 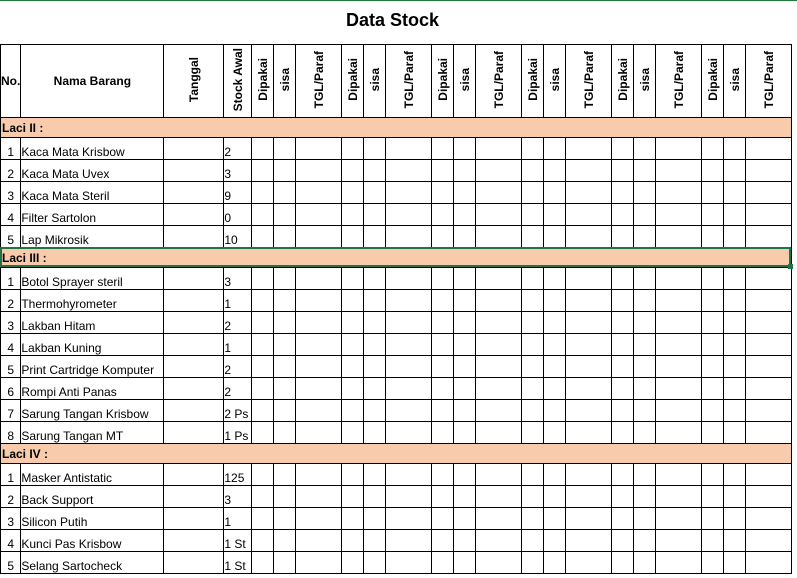 I want to click on cell-stock-awal: 1, so click(x=238, y=300).